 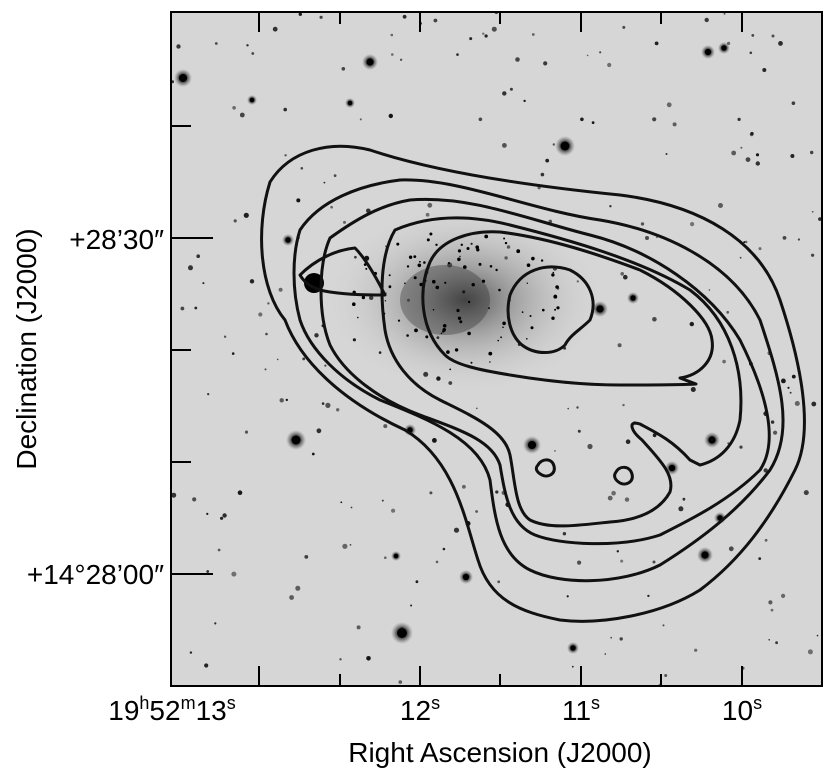 I want to click on x-tick-label-1: 12s, so click(x=420, y=709).